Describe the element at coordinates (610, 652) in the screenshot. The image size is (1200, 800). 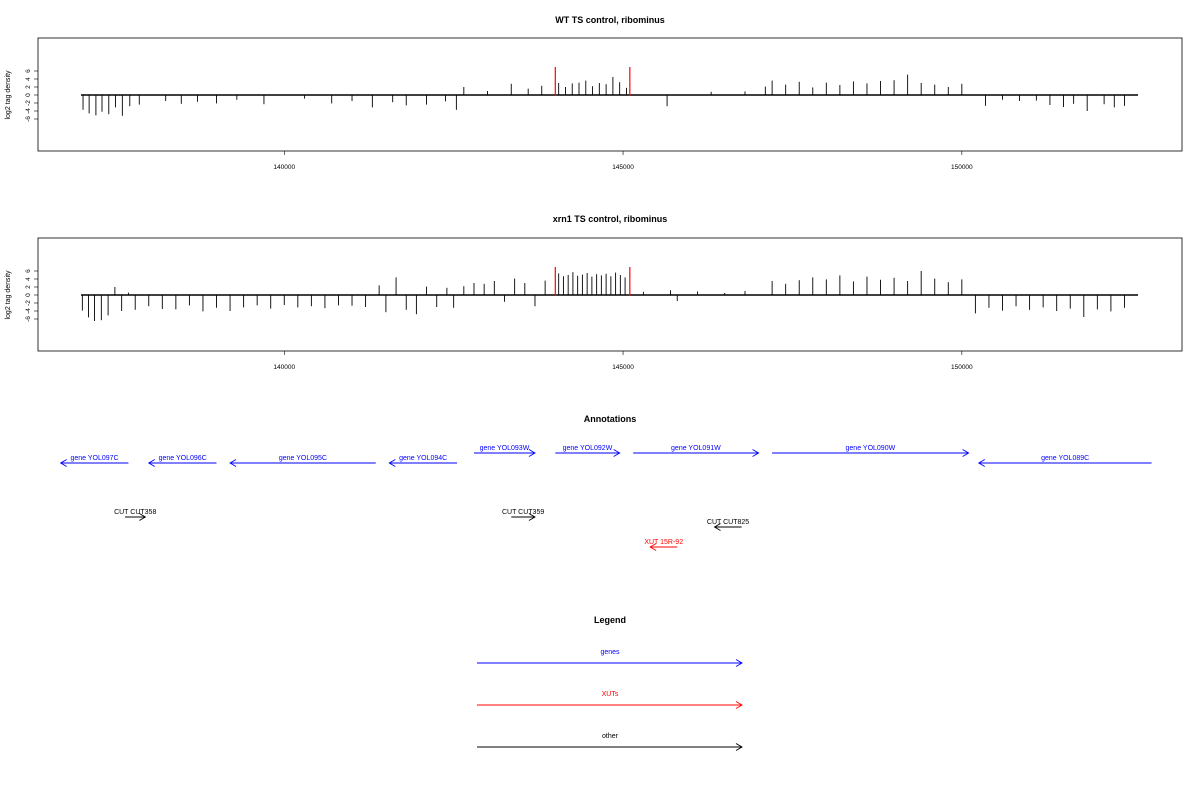
I see `legend-label: genes` at that location.